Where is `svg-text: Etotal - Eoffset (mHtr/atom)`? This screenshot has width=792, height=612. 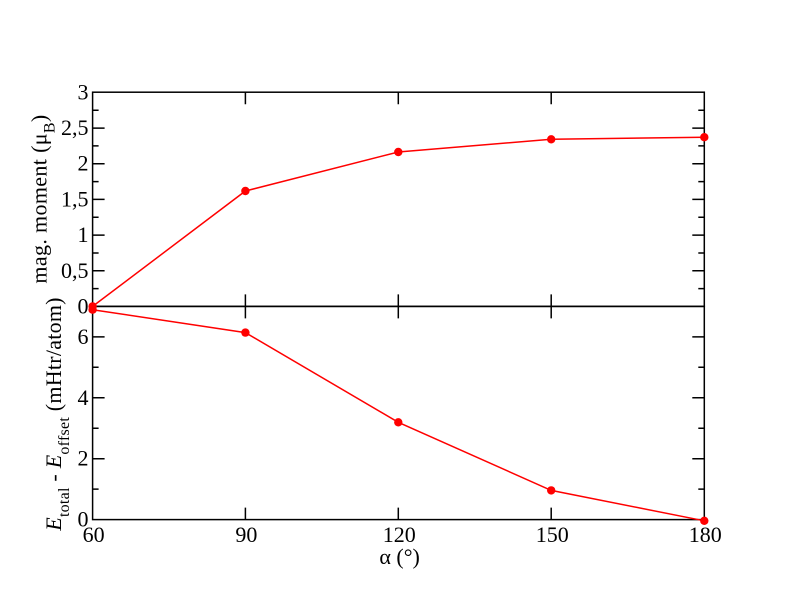 svg-text: Etotal - Eoffset (mHtr/atom) is located at coordinates (57, 414).